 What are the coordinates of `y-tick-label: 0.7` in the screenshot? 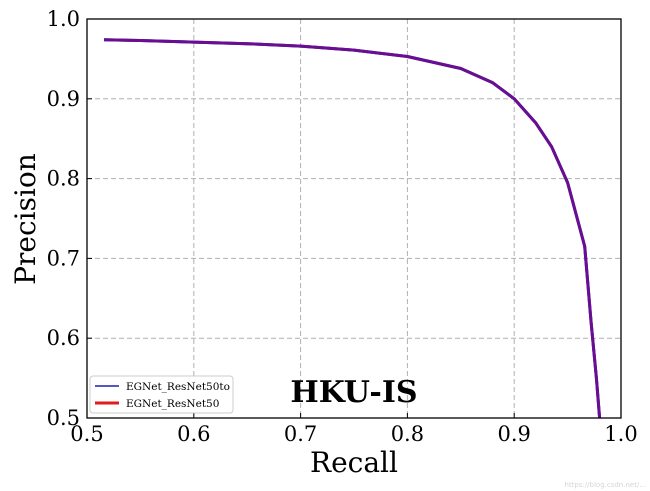 It's located at (63, 258).